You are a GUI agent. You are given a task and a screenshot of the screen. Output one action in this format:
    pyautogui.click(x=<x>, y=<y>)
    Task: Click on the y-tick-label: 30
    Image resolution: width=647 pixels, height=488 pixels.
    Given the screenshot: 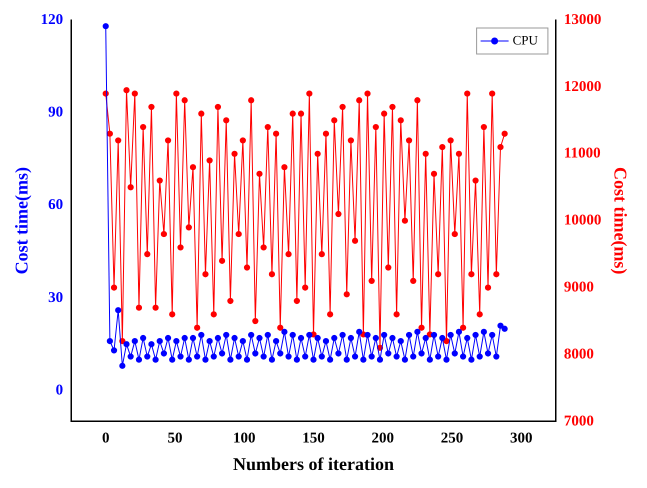 What is the action you would take?
    pyautogui.click(x=56, y=298)
    